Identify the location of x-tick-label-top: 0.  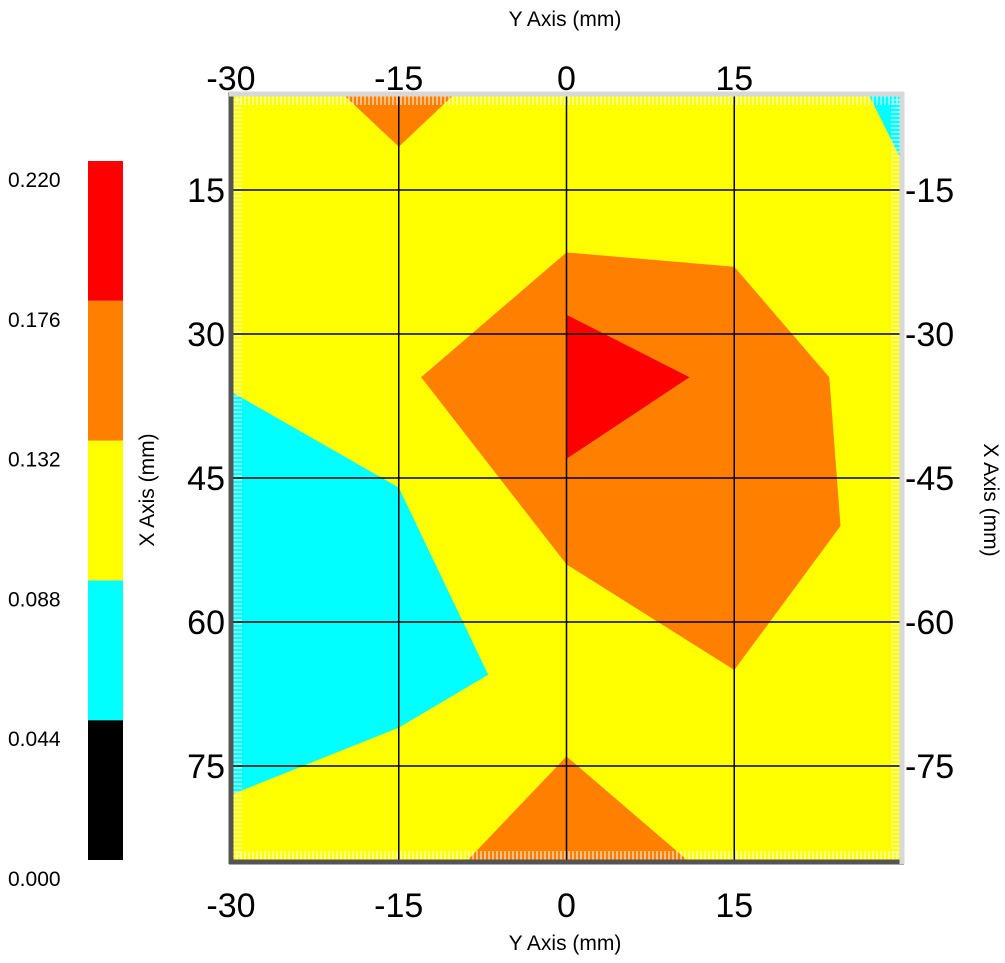
(566, 79).